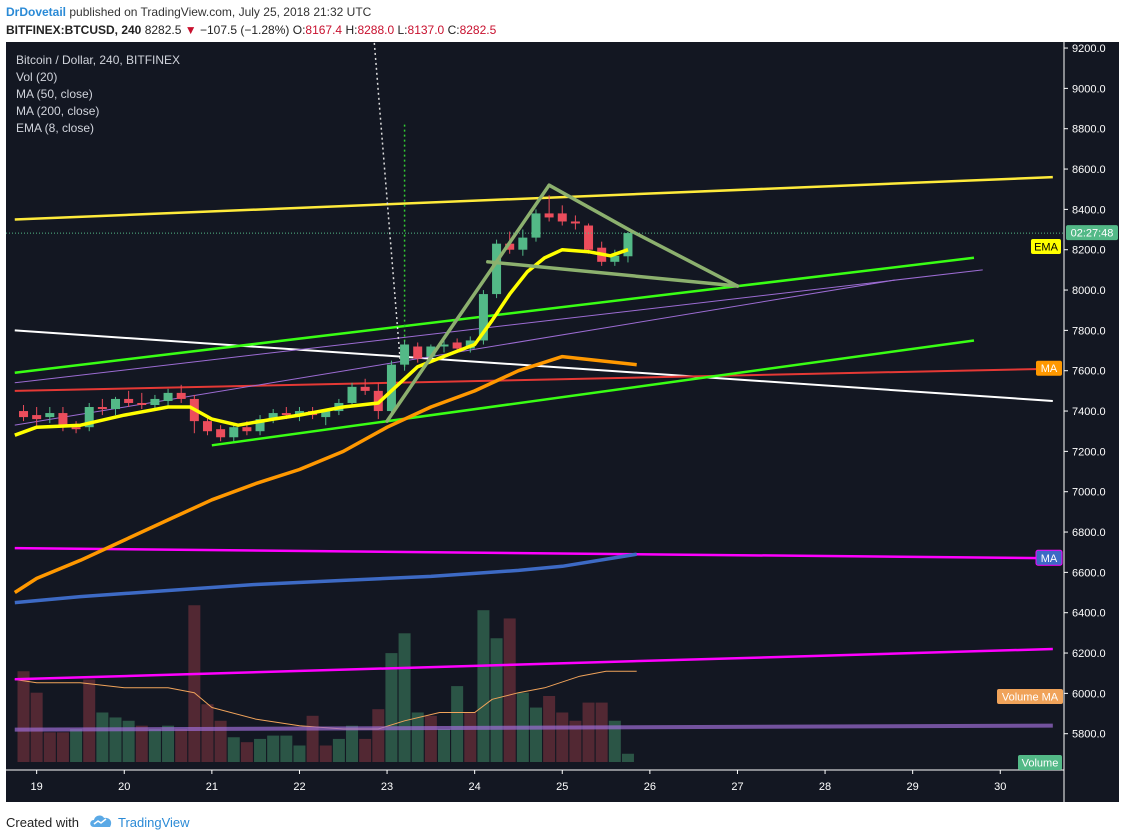 The image size is (1125, 839). I want to click on legend-ma200: MA (200, close), so click(58, 111).